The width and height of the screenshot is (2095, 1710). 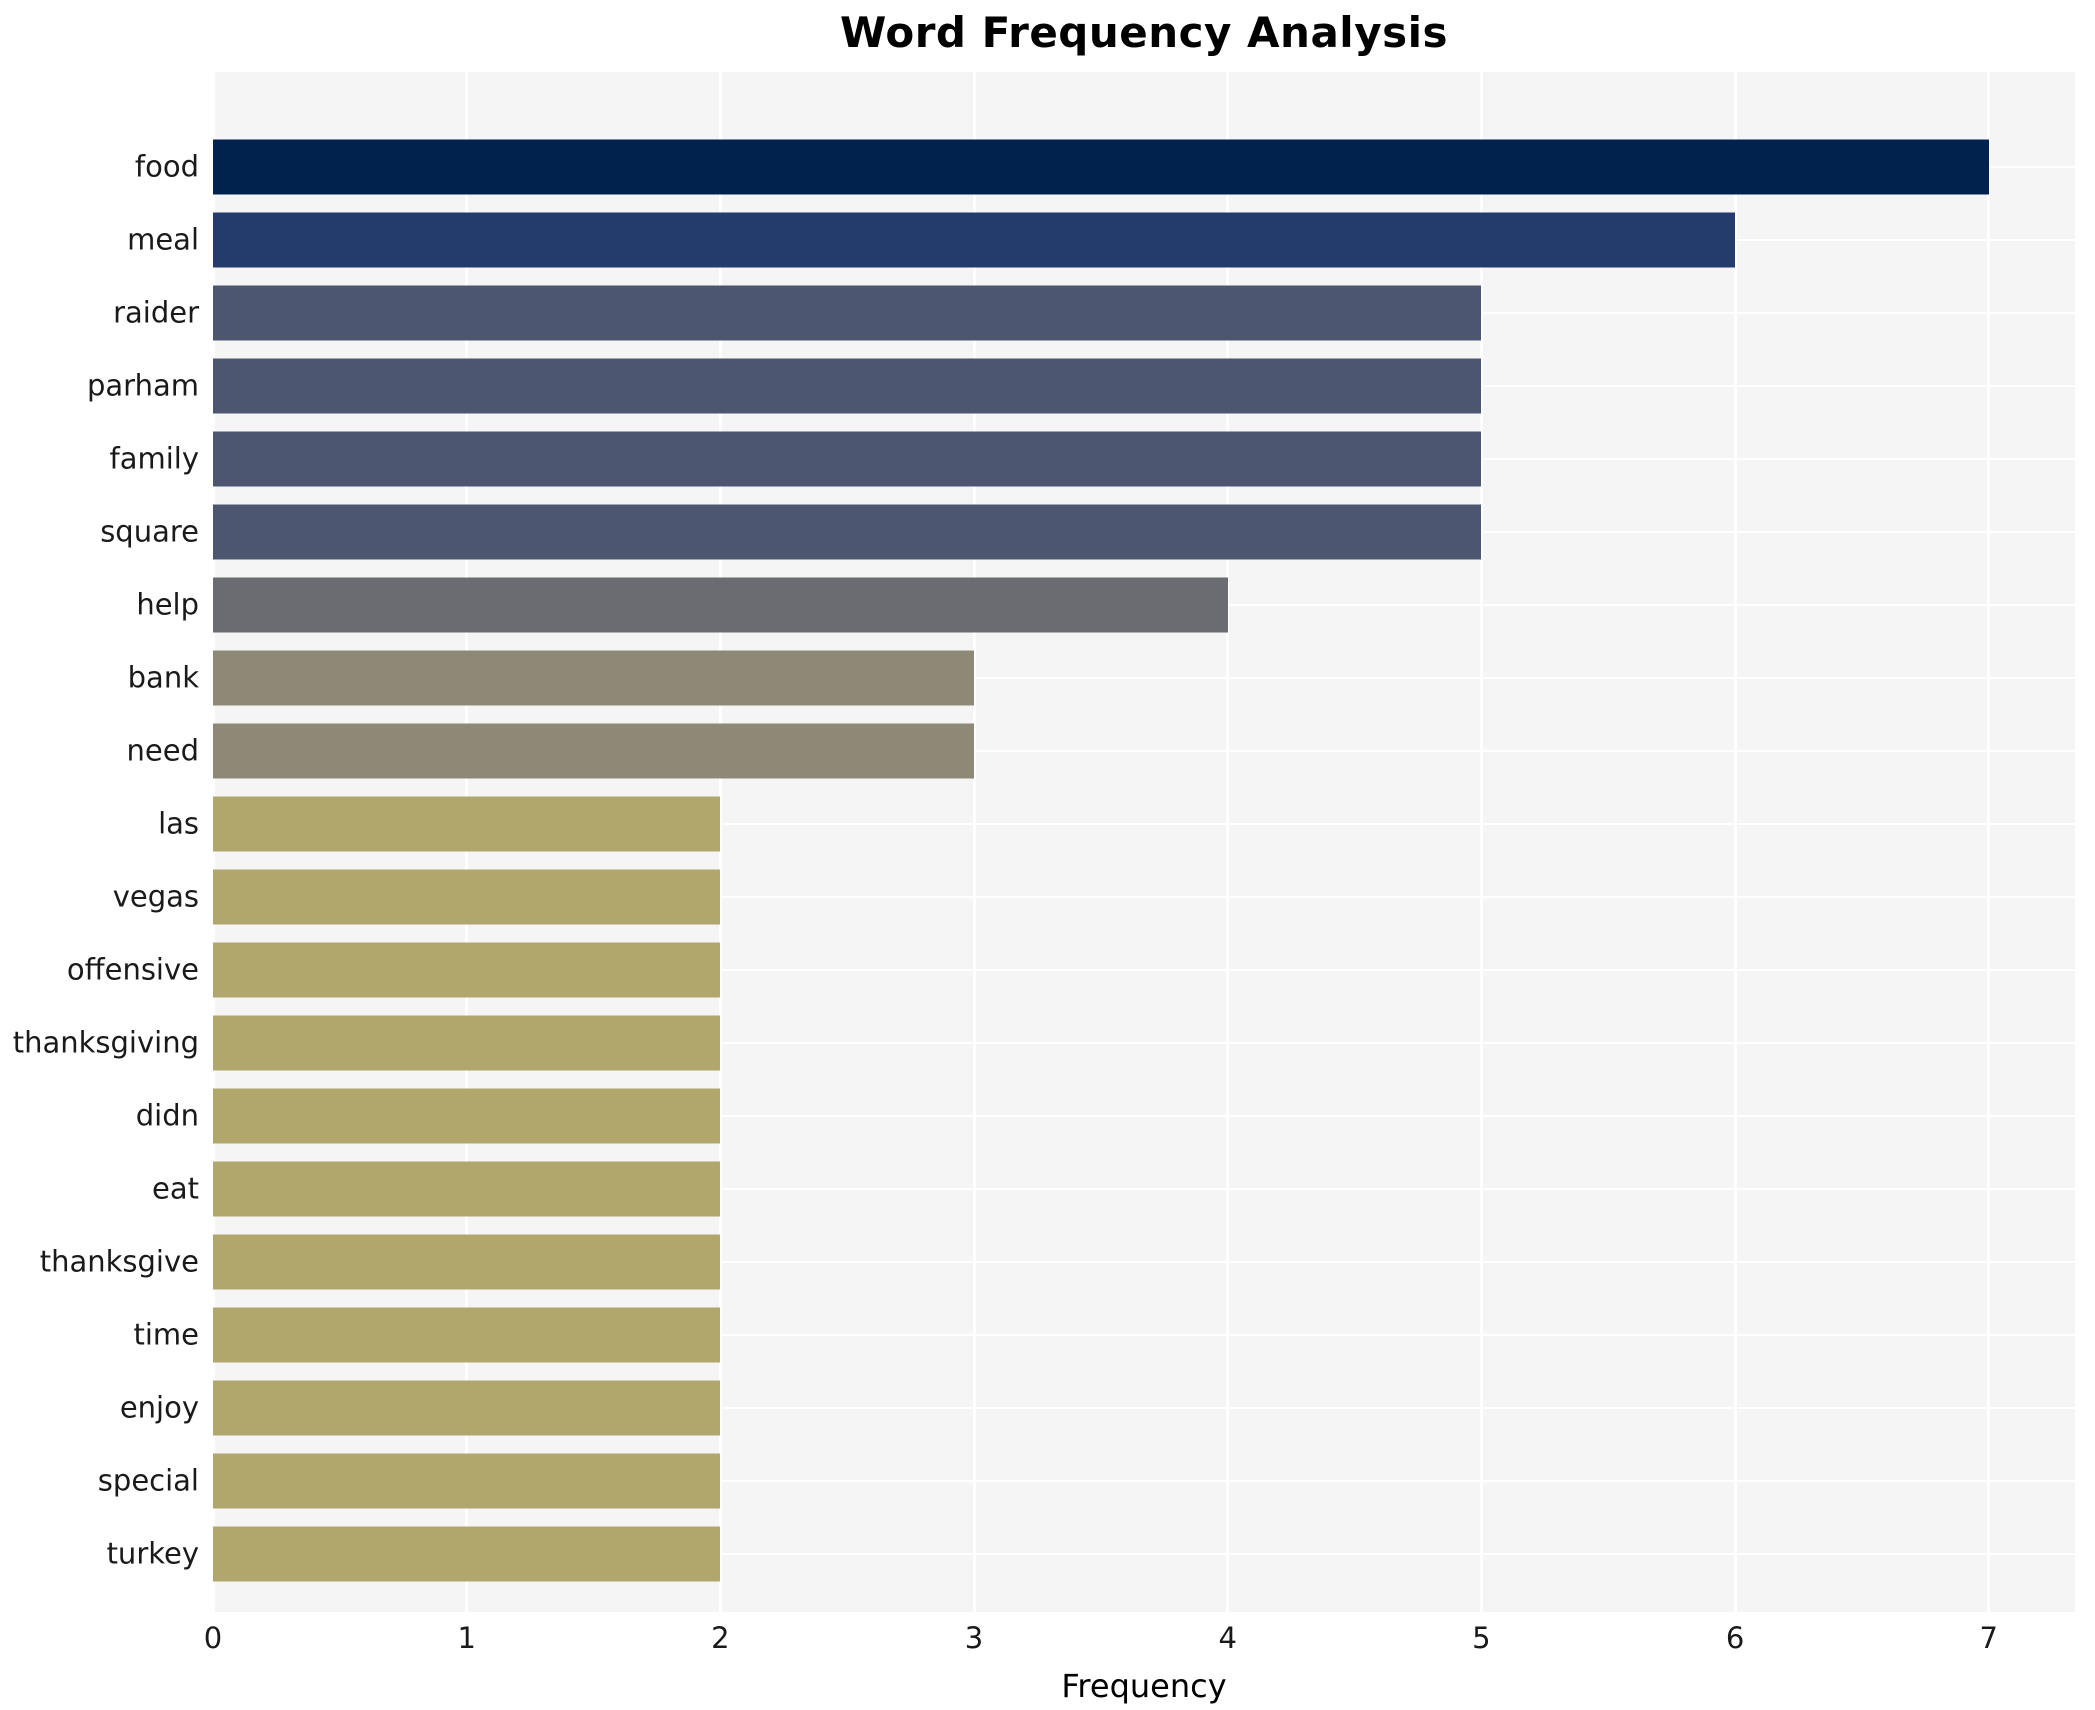 What do you see at coordinates (105, 1042) in the screenshot?
I see `y-tick-label: thanksgiving` at bounding box center [105, 1042].